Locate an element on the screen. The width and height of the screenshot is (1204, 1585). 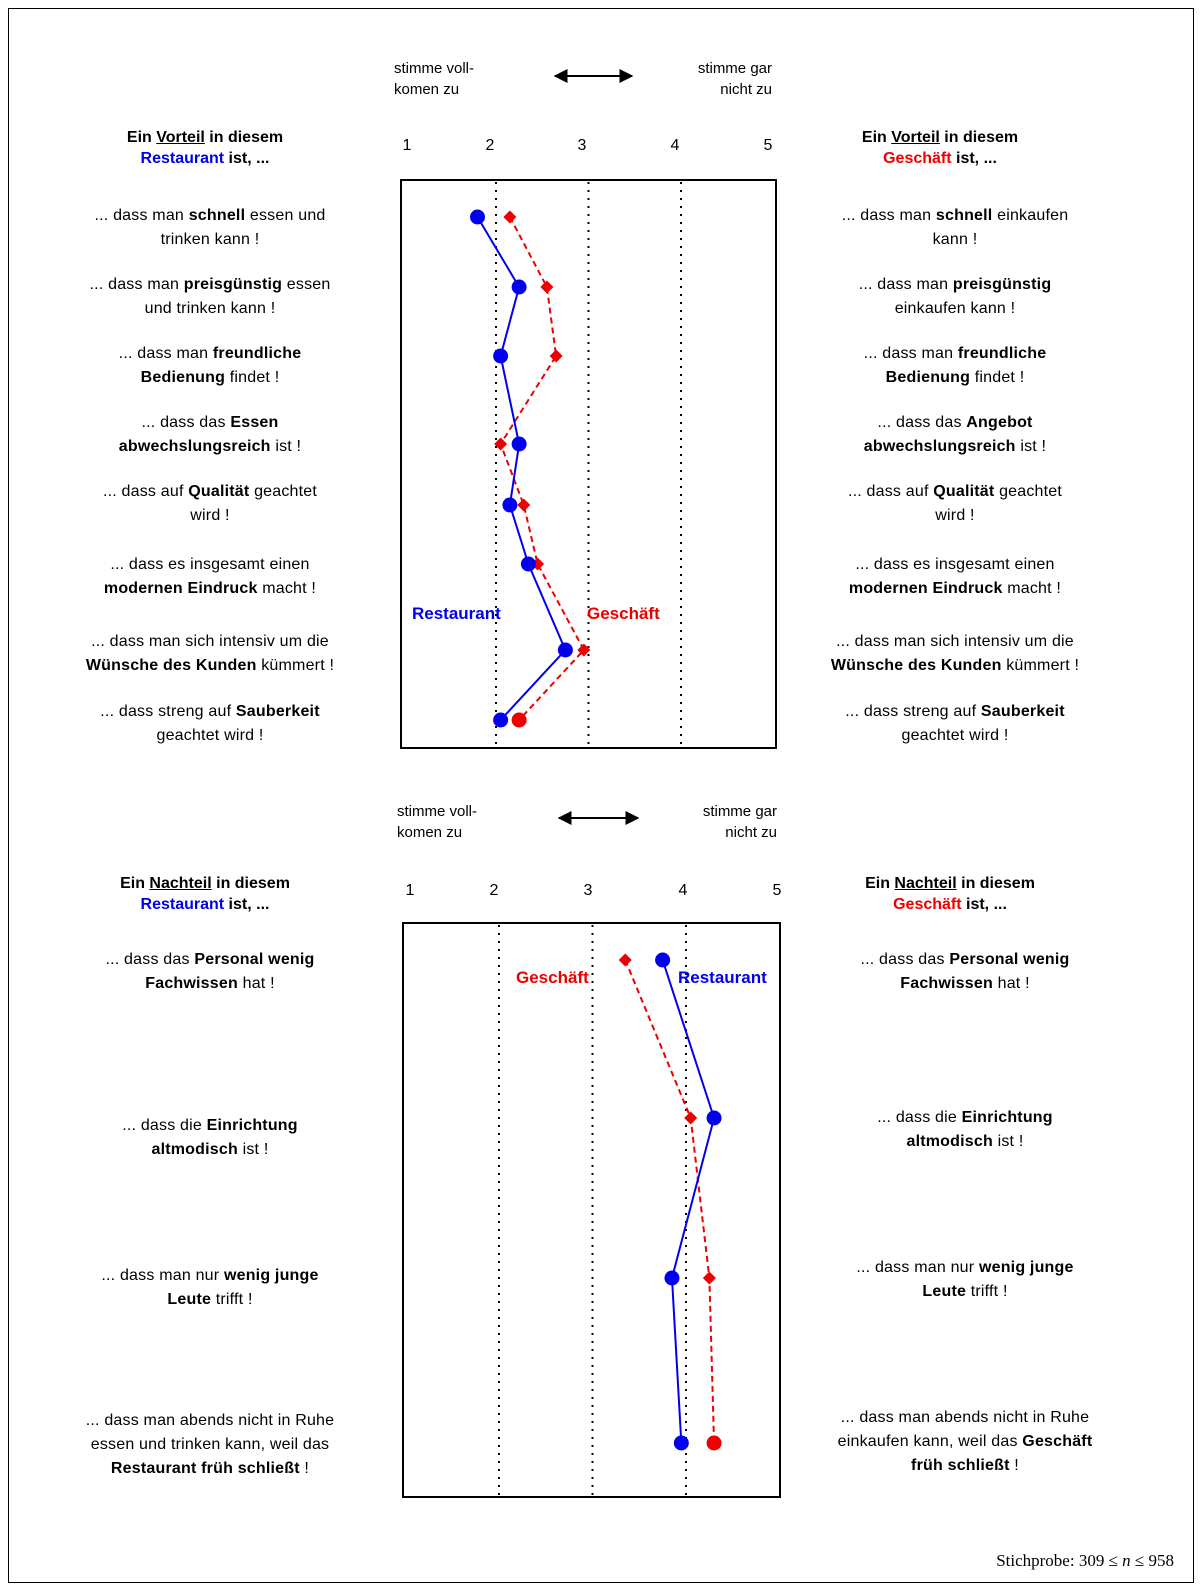
item-label: ... dass man schnell einkaufen kann ! is located at coordinates (955, 227).